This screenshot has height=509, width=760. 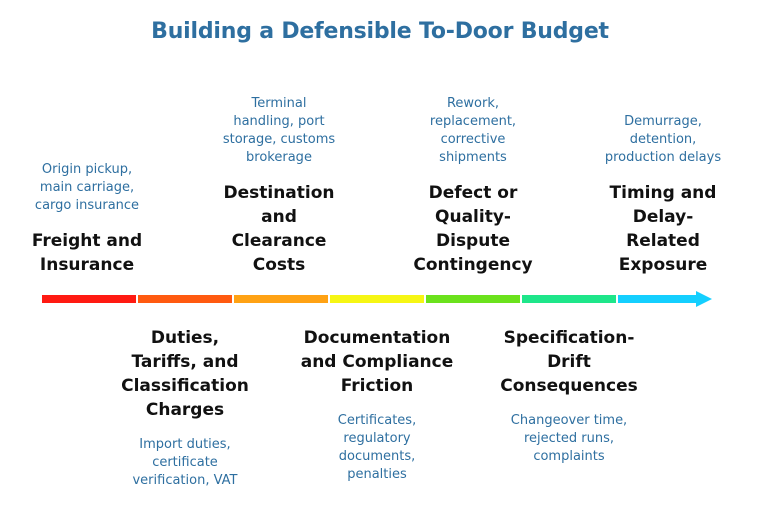 What do you see at coordinates (279, 229) in the screenshot?
I see `stage-3-heading: Destination and Clearance Costs` at bounding box center [279, 229].